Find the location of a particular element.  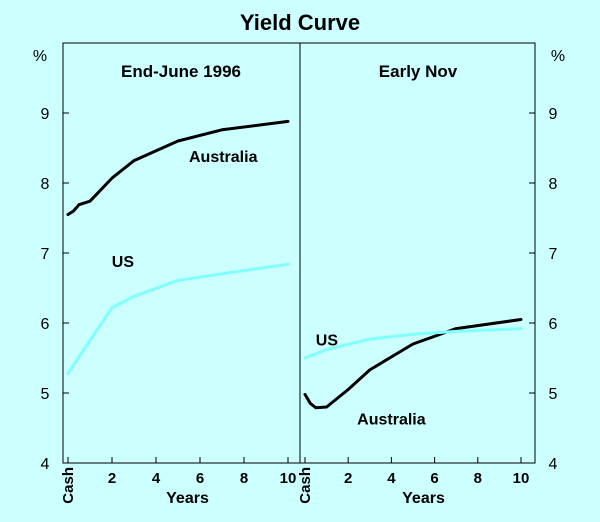

y-tick-label-right: 5 is located at coordinates (553, 394).